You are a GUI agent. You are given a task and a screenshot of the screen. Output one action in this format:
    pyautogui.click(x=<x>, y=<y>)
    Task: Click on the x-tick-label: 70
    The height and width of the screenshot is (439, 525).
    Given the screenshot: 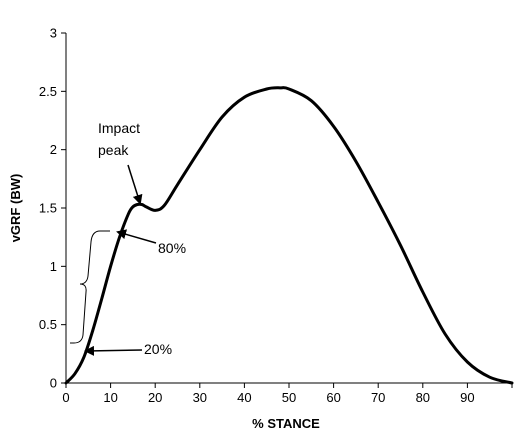 What is the action you would take?
    pyautogui.click(x=378, y=397)
    